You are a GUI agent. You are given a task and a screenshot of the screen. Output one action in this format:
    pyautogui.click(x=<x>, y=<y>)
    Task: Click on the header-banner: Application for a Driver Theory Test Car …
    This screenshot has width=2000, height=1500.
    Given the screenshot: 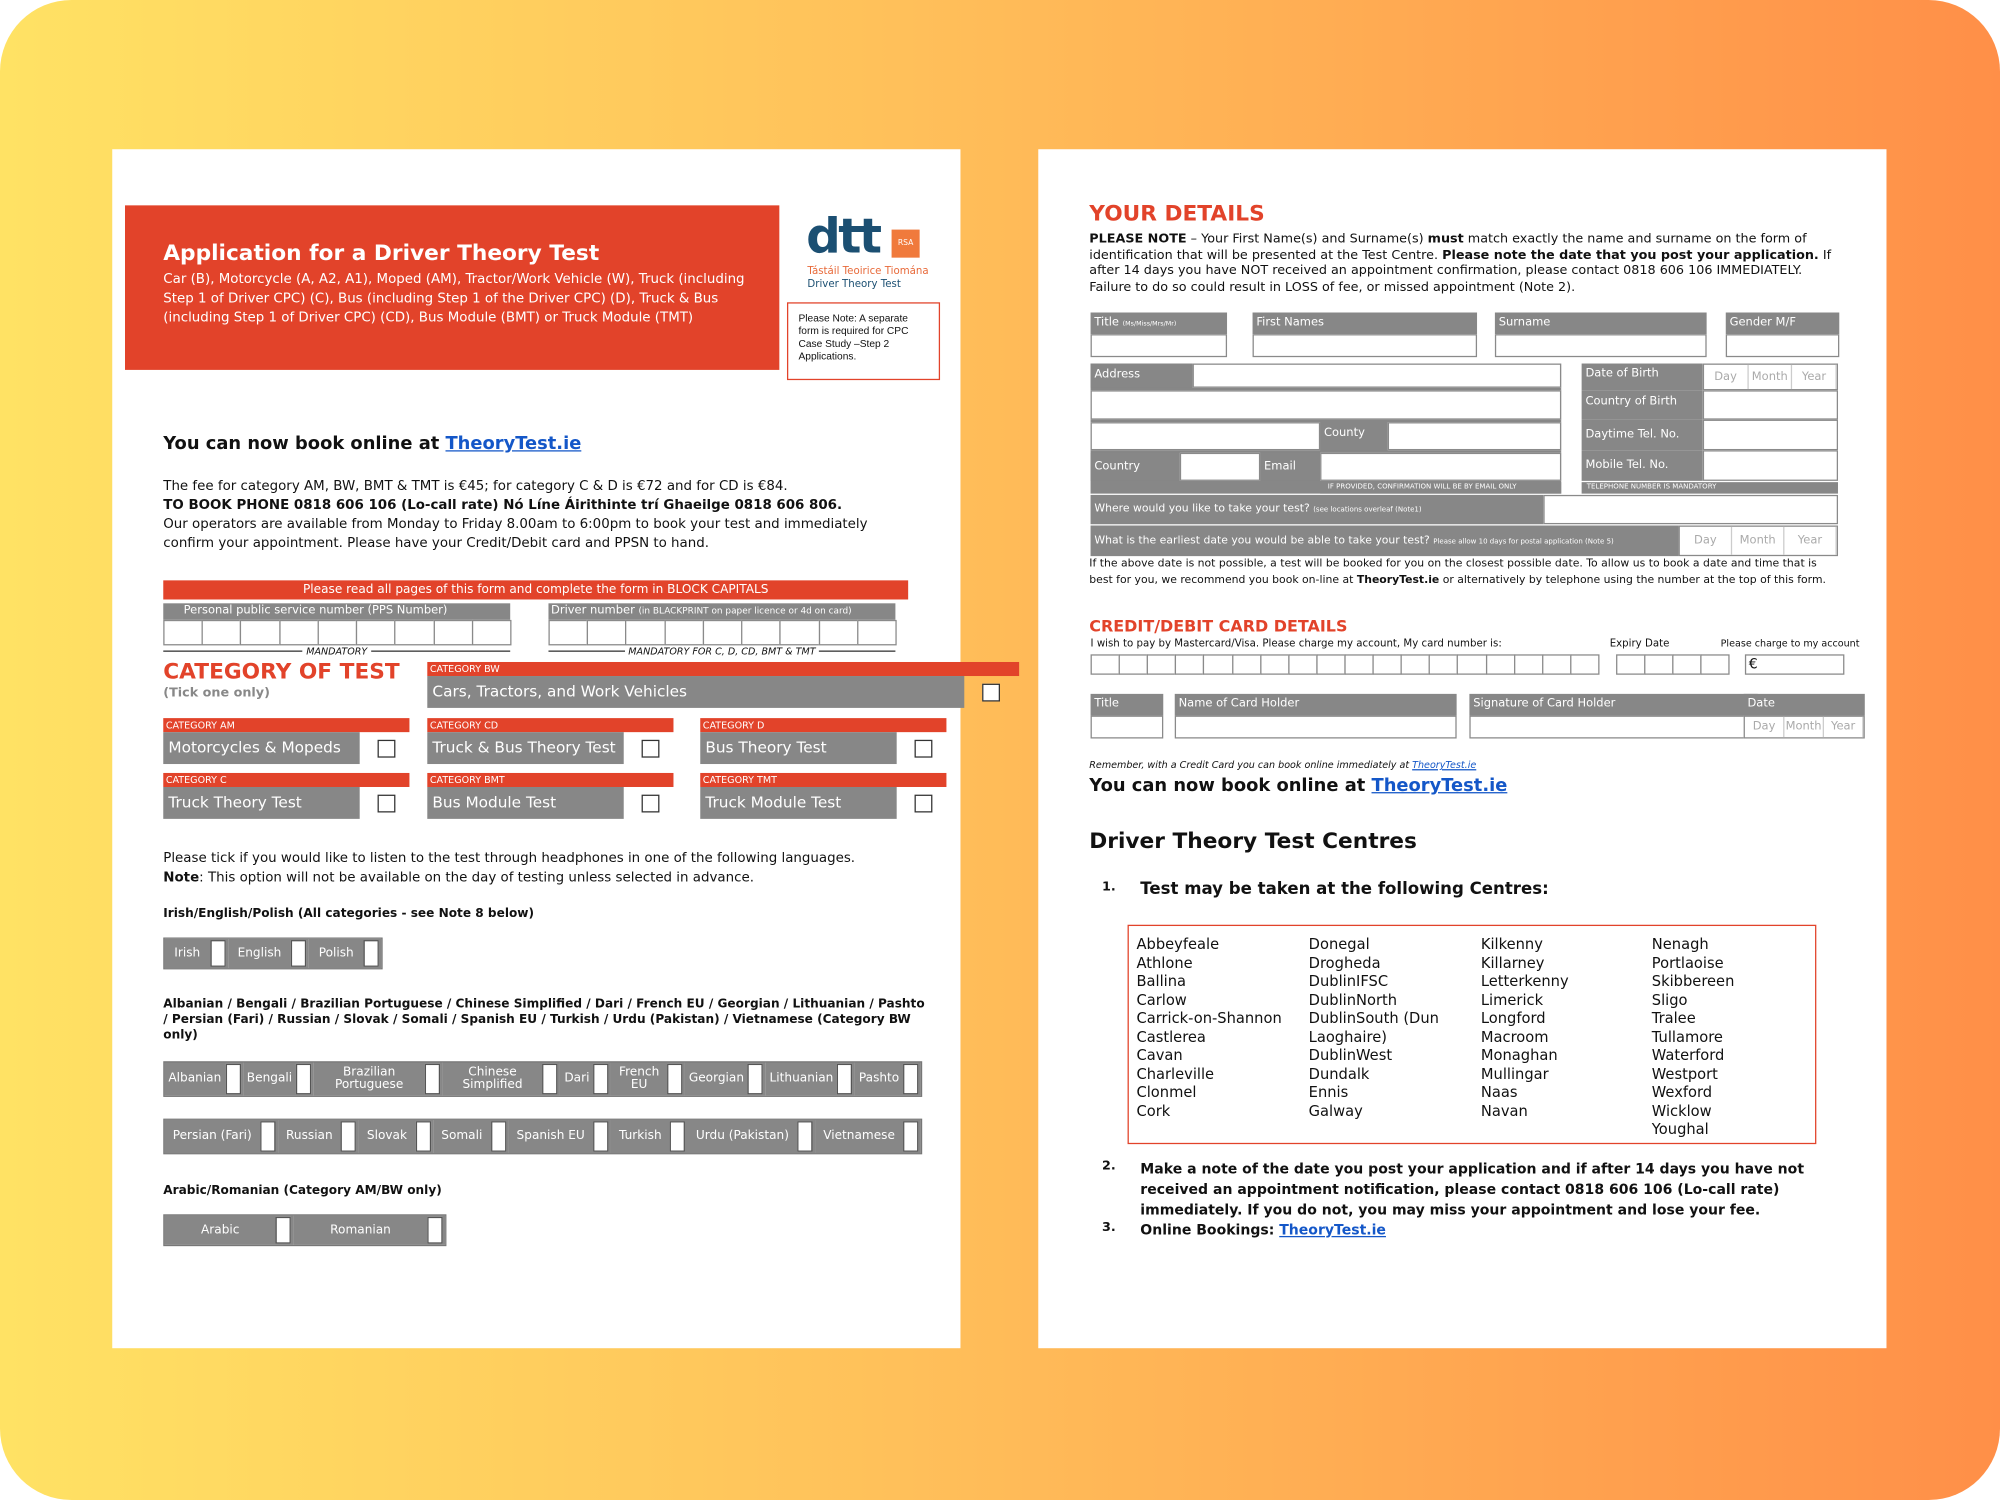 What is the action you would take?
    pyautogui.click(x=452, y=287)
    